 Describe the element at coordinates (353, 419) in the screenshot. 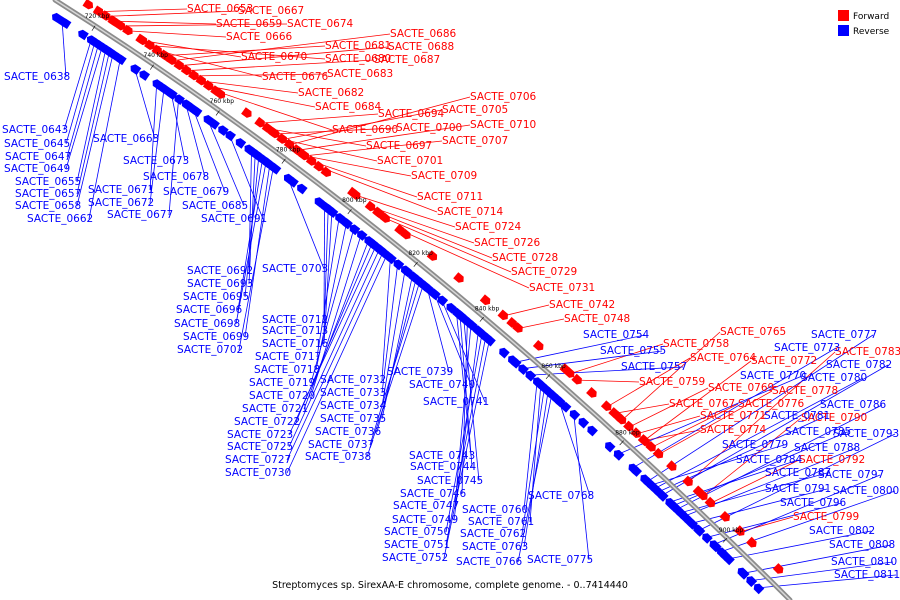

I see `reverse-gene-label: SACTE_0735` at that location.